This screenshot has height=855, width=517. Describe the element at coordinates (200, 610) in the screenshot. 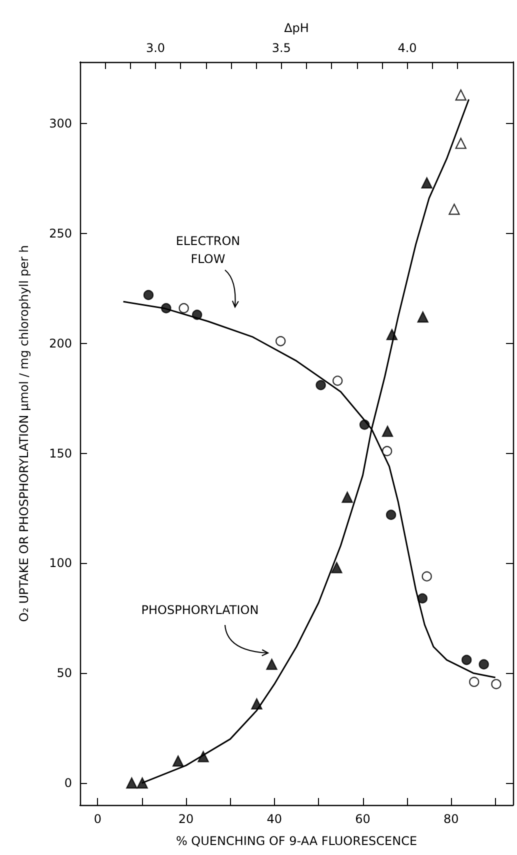

I see `annotation: PHOSPHORYLATION` at that location.